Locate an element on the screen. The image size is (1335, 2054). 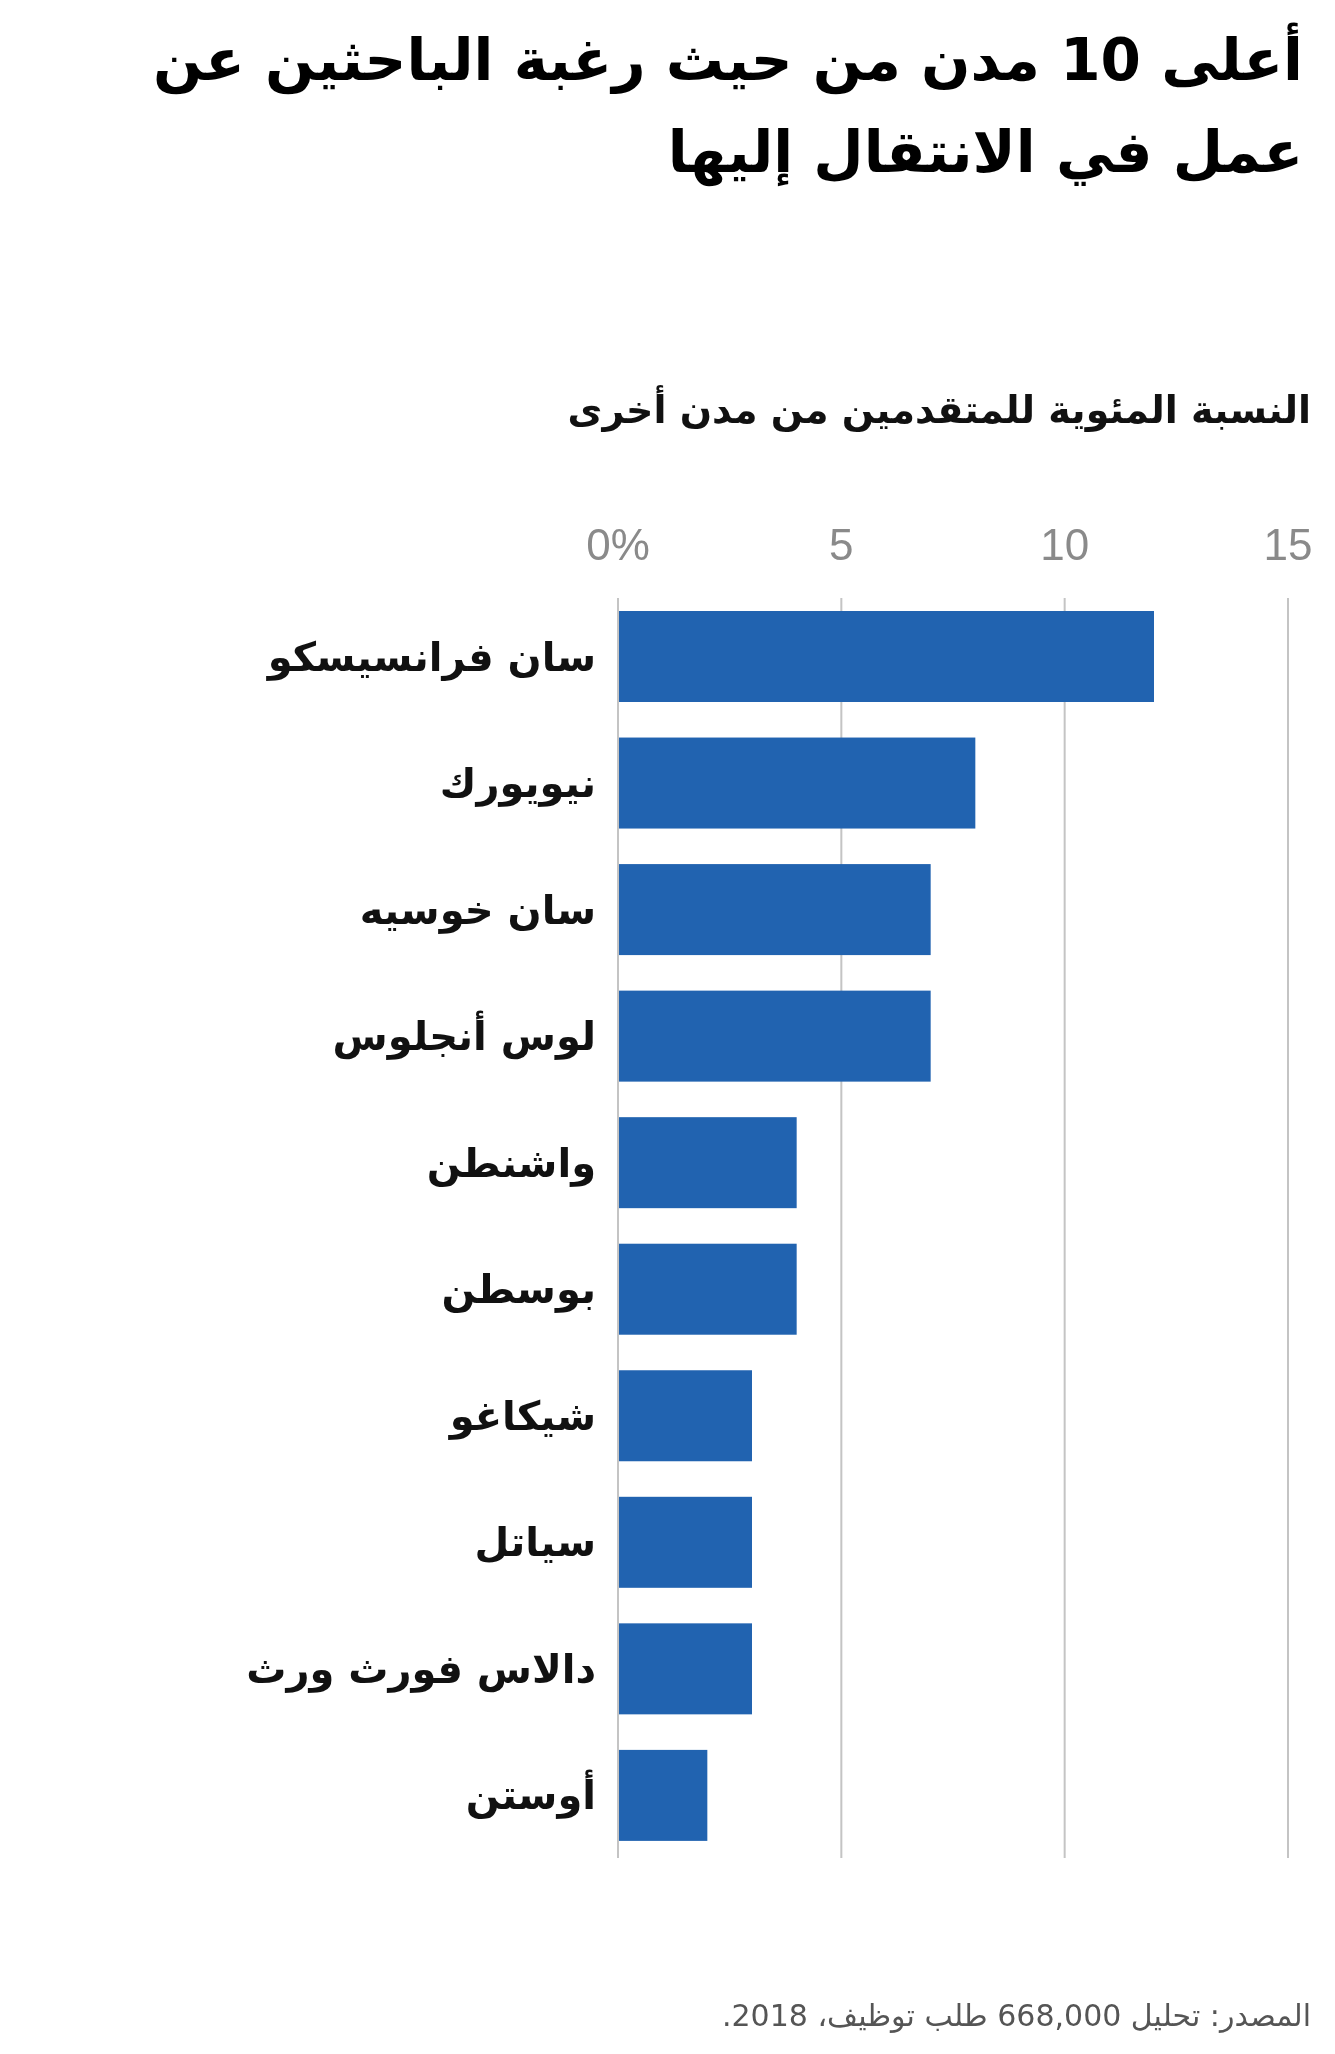
text: المصدر: تحليل 668,000 طلب توظيف، 2018. is located at coordinates (1015, 2015).